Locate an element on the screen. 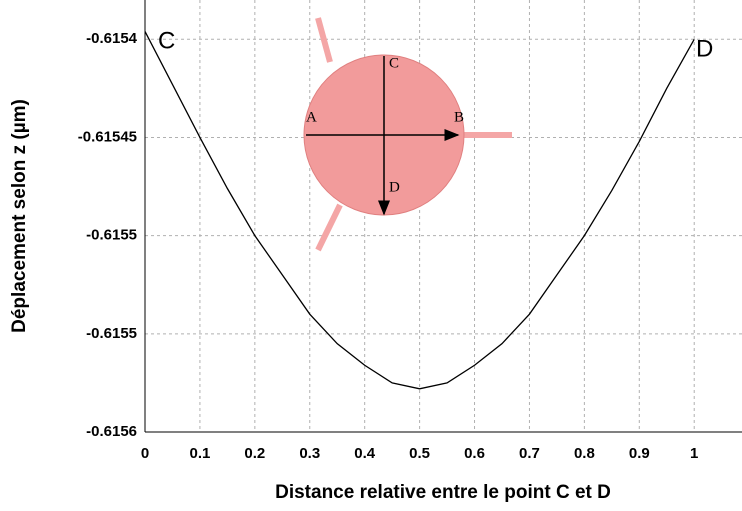  x-tick-label: 0.6 is located at coordinates (474, 453).